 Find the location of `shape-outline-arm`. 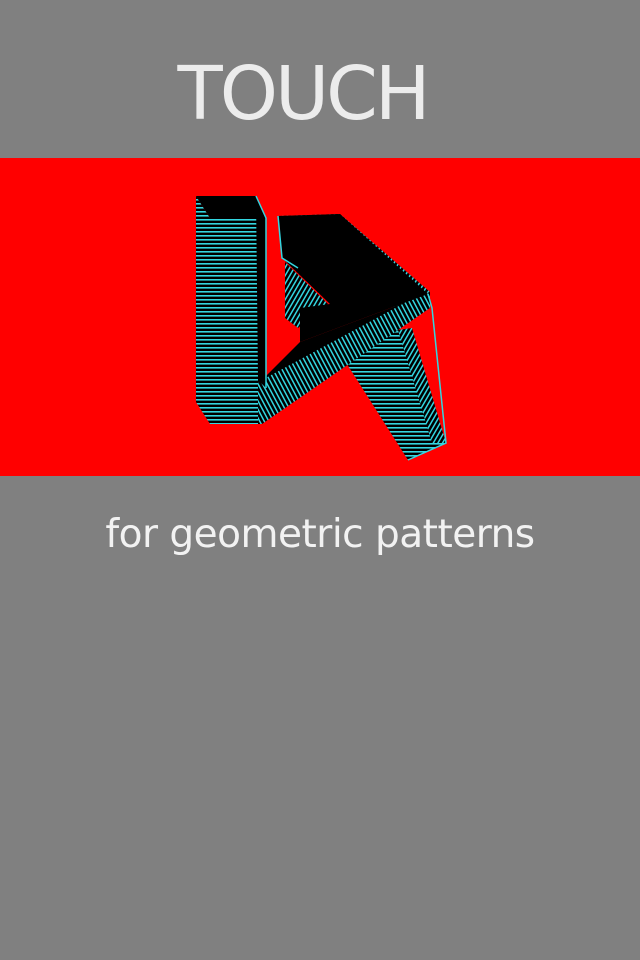

shape-outline-arm is located at coordinates (288, 242).